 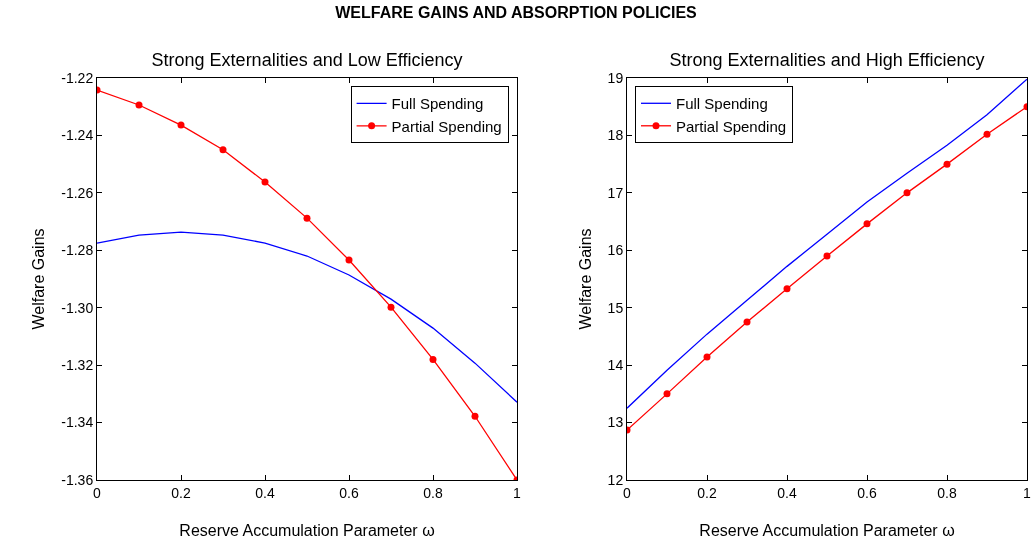 I want to click on y-tick-label: -1.26, so click(x=77, y=192).